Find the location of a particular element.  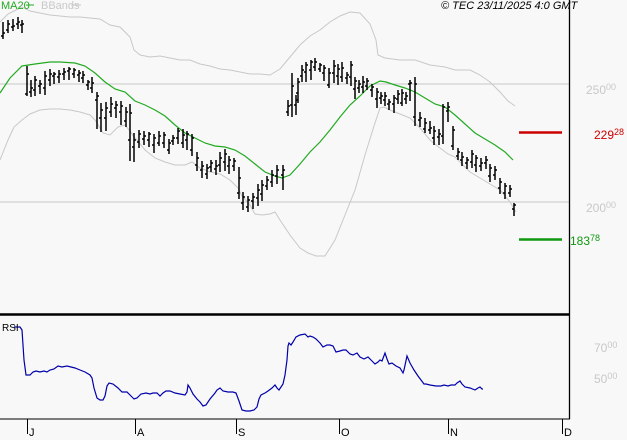

legend-ma20: MA20 is located at coordinates (15, 6).